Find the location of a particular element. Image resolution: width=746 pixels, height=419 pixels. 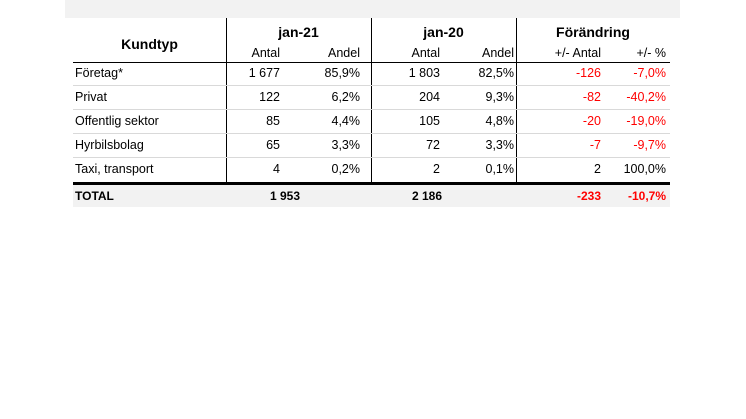

sub-antal-20: Antal is located at coordinates (426, 53).